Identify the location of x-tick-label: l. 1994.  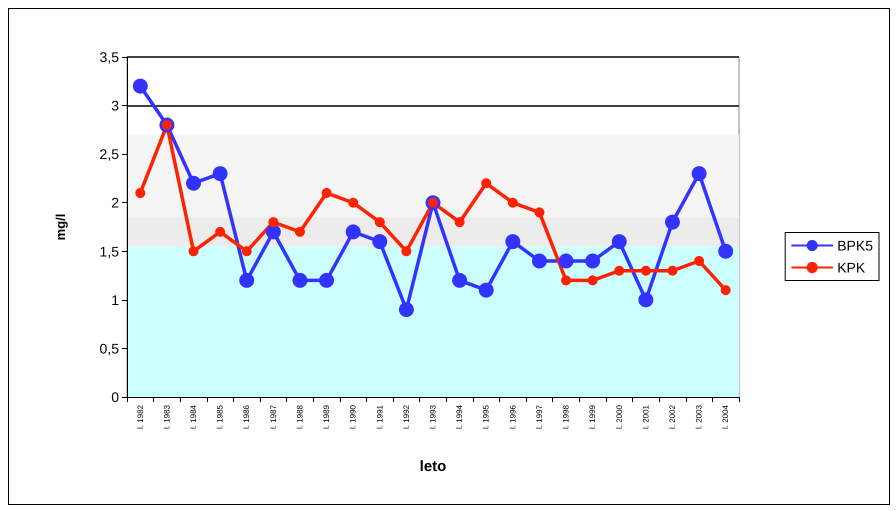
(459, 417).